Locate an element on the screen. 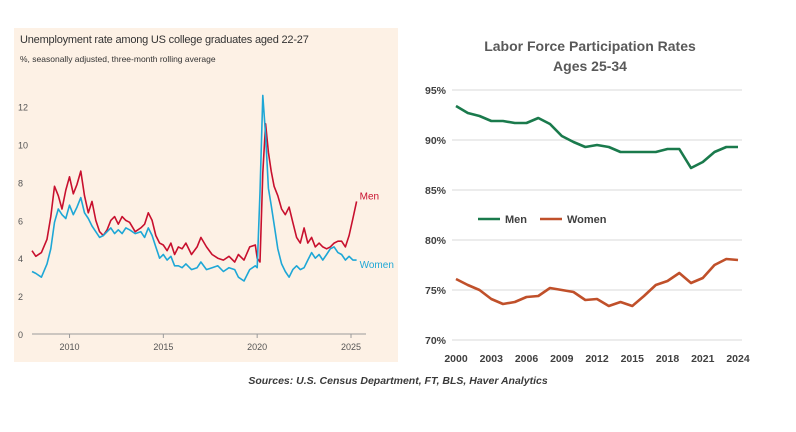  lfpr-y-tick-label: 85% is located at coordinates (436, 191).